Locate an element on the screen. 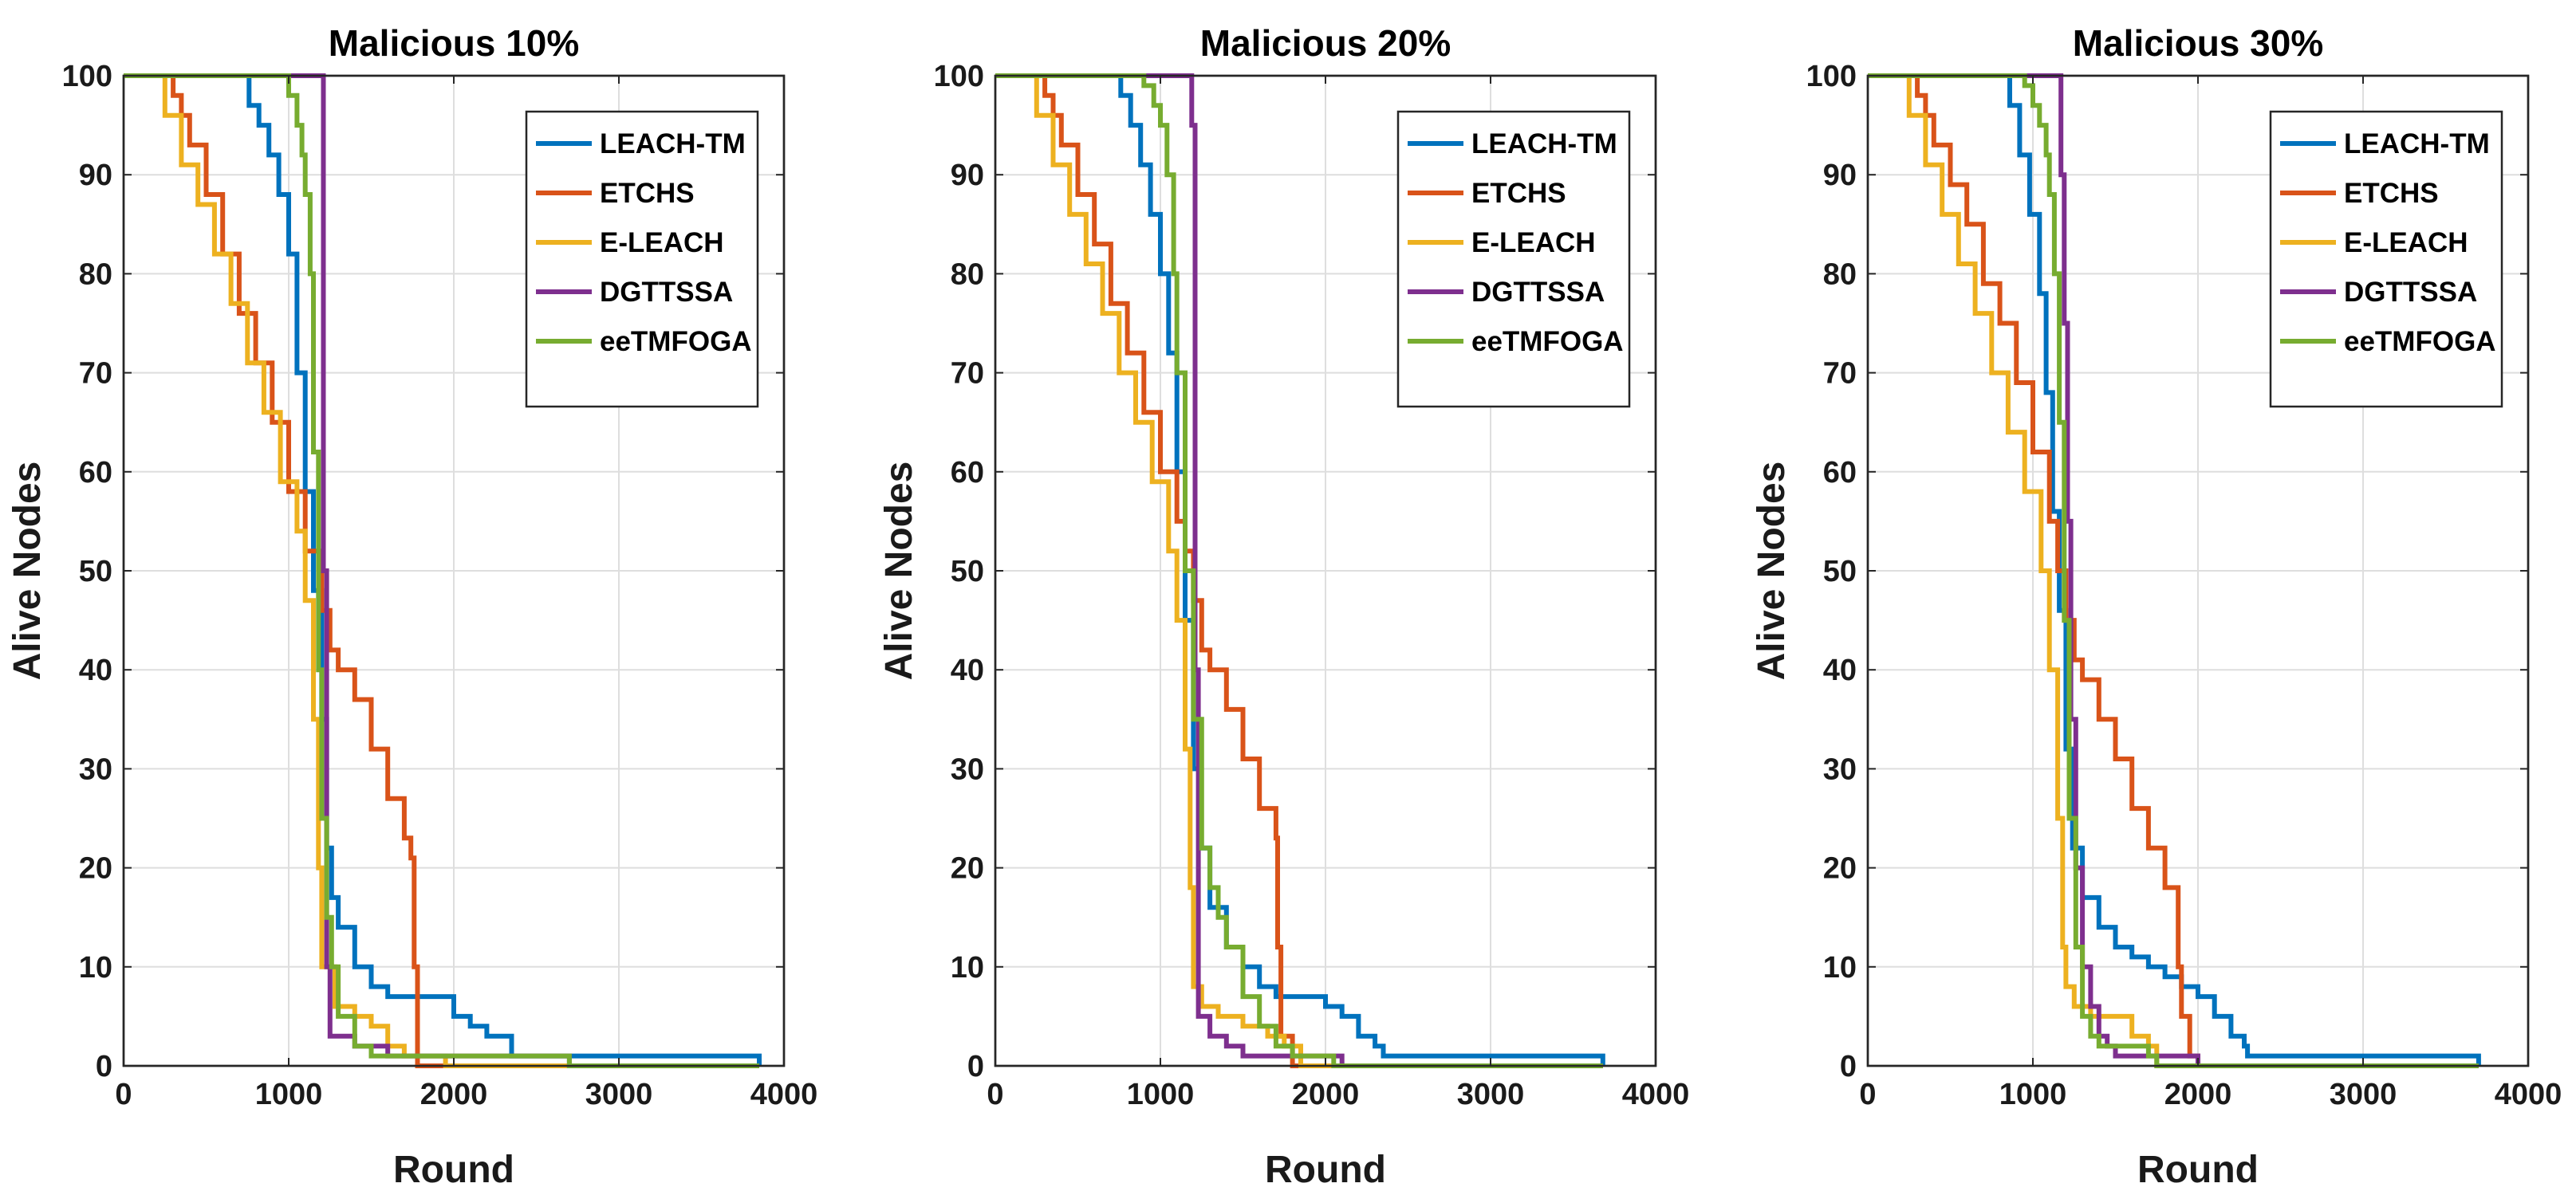 This screenshot has height=1195, width=2576. chart-title: Malicious 10% is located at coordinates (454, 43).